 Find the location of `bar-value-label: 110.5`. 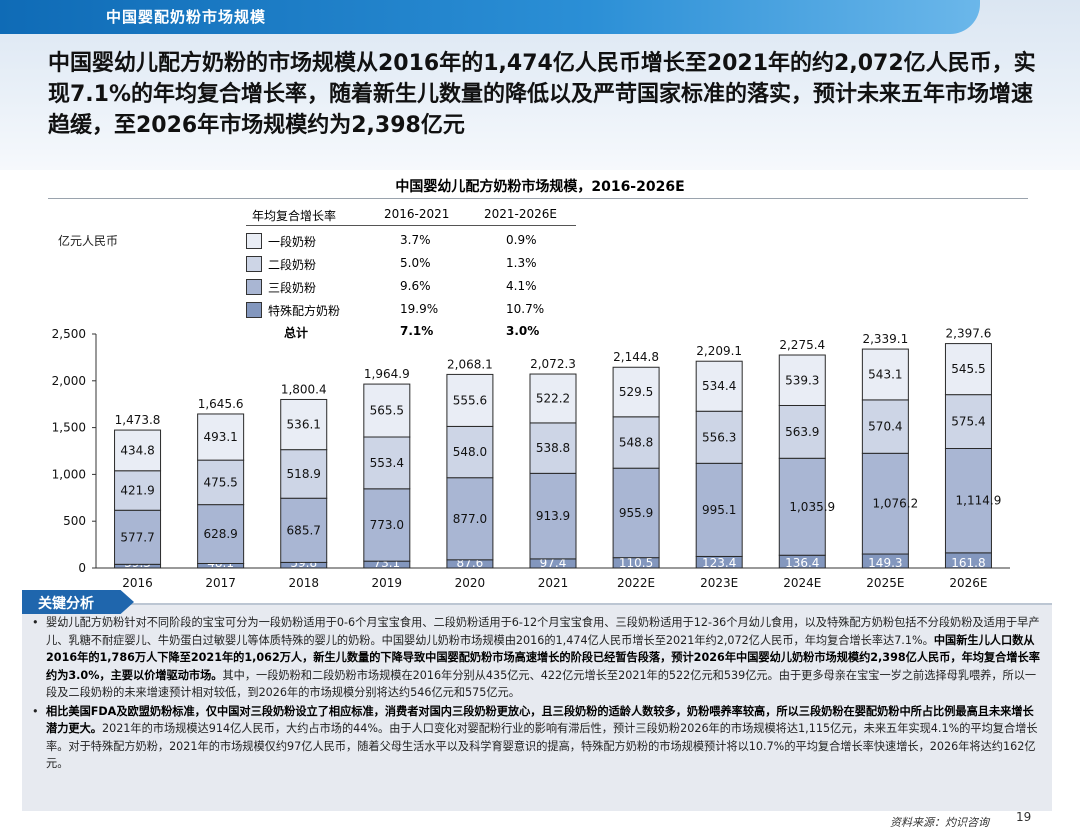

bar-value-label: 110.5 is located at coordinates (636, 563).